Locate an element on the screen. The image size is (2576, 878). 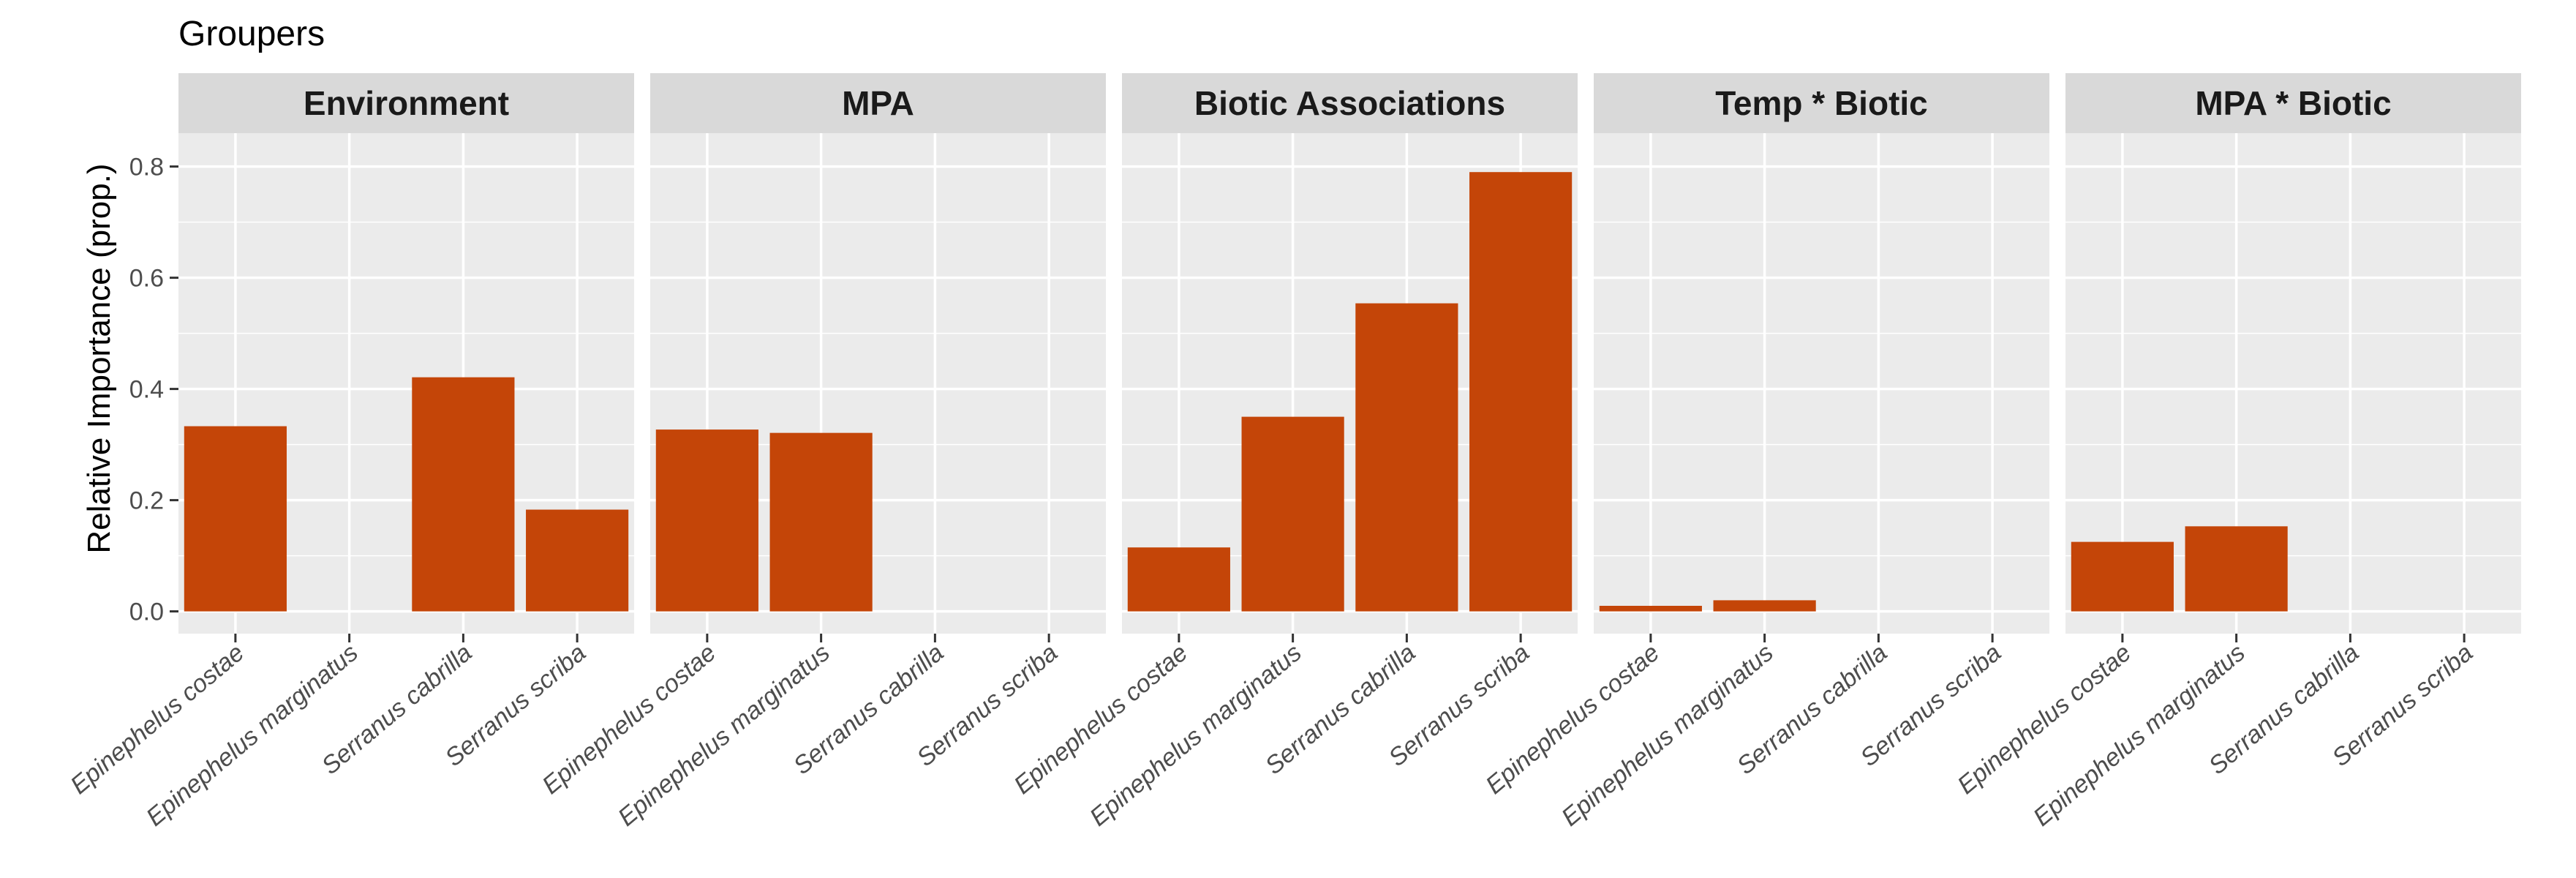
facet-strip-label: Biotic Associations is located at coordinates (1349, 103).